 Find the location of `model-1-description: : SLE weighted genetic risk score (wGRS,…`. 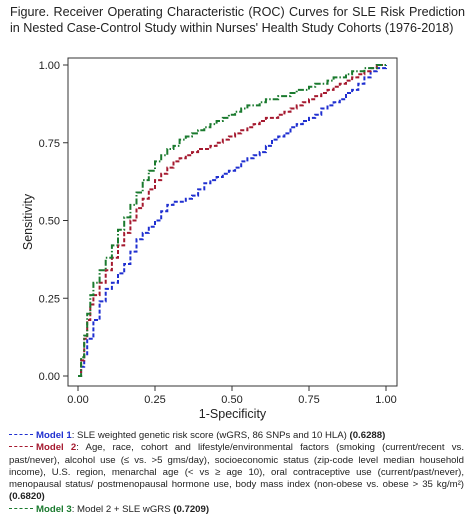

model-1-description: : SLE weighted genetic risk score (wGRS,… is located at coordinates (210, 435).